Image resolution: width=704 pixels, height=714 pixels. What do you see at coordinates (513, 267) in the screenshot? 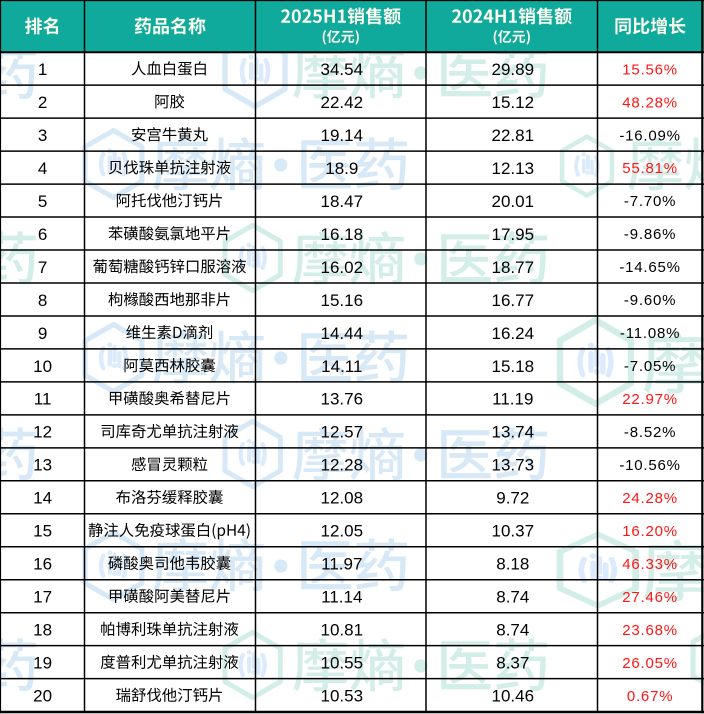
I see `svg-text: 18.77` at bounding box center [513, 267].